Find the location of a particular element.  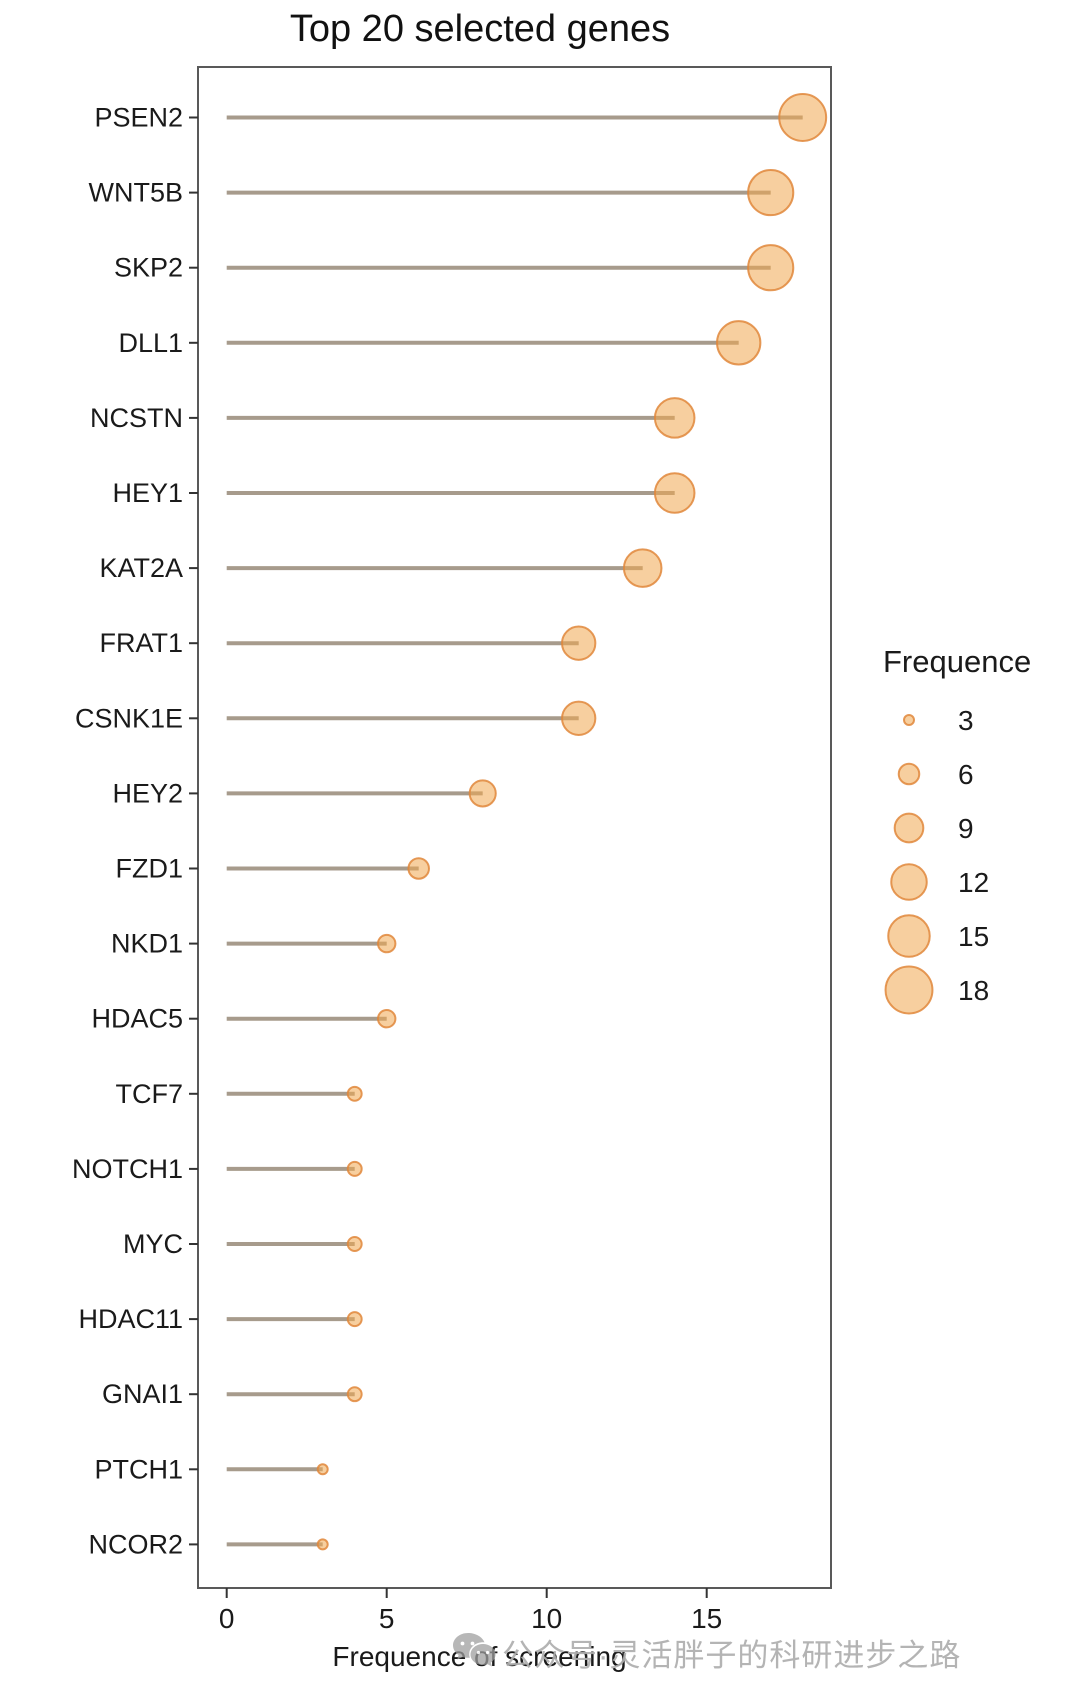

y-tick-label-ncor2: NCOR2 is located at coordinates (135, 1544).